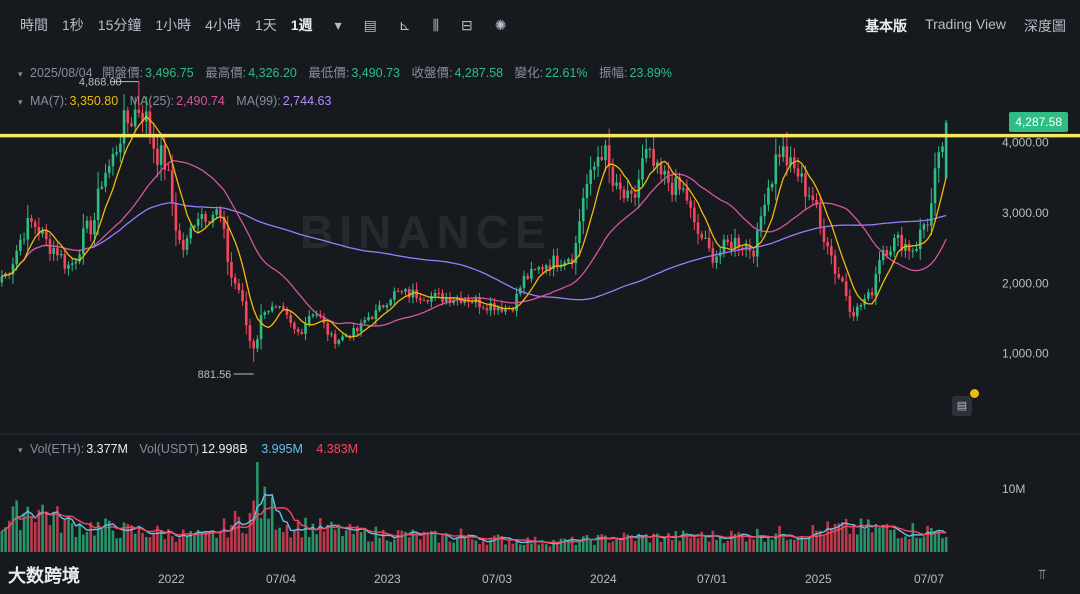  Describe the element at coordinates (432, 73) in the screenshot. I see `close-label: 收盤價:` at that location.